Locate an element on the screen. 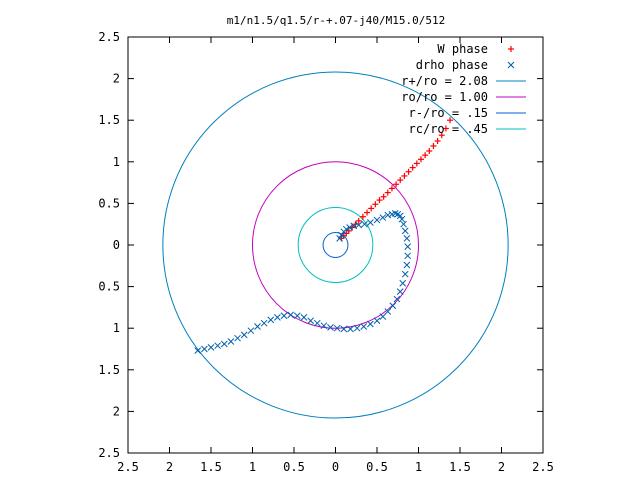 The height and width of the screenshot is (480, 640). legend-swatch-plus is located at coordinates (511, 49).